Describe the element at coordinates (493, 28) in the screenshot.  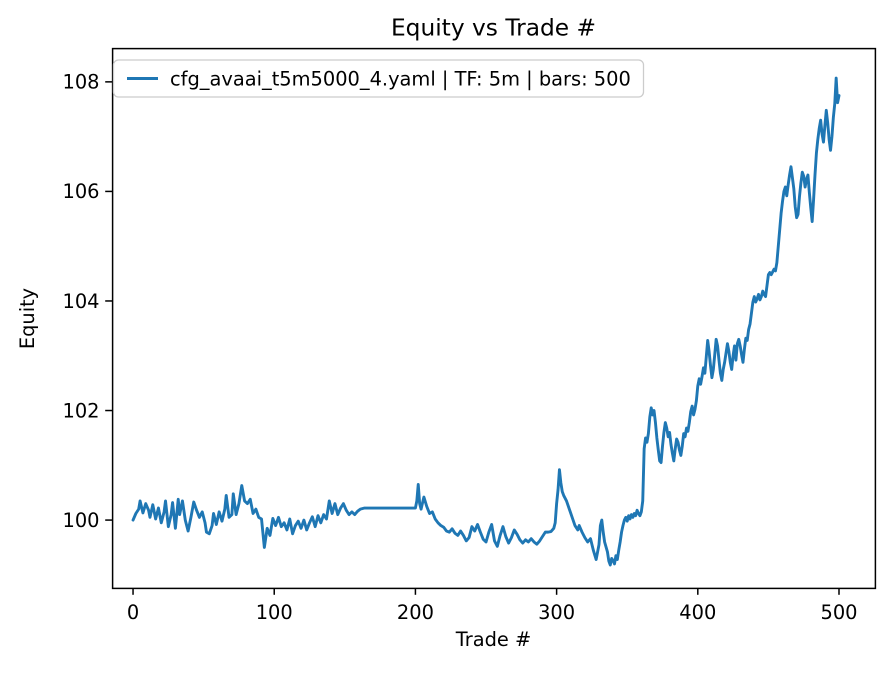
I see `chart-title: Equity vs Trade #` at that location.